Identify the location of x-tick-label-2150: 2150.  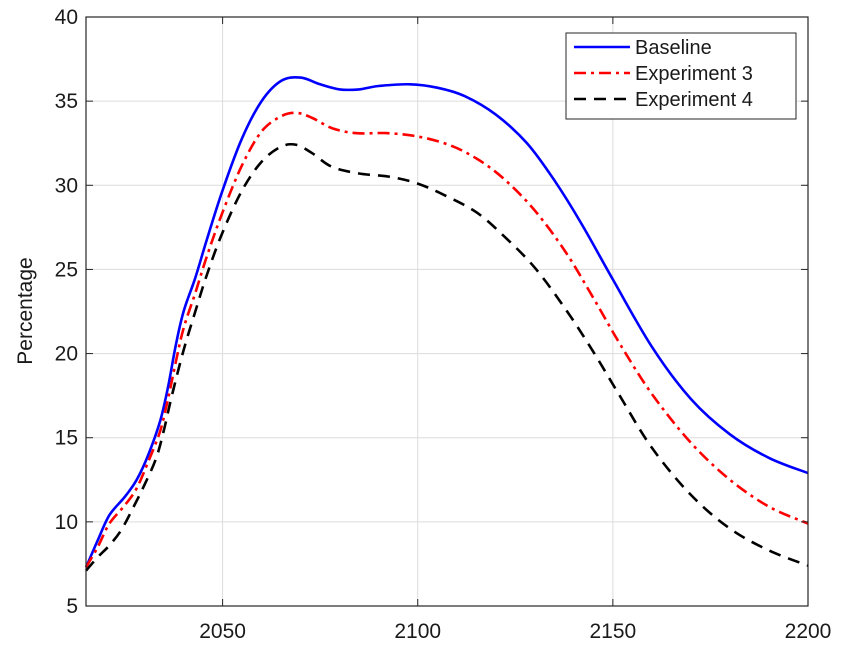
(613, 631).